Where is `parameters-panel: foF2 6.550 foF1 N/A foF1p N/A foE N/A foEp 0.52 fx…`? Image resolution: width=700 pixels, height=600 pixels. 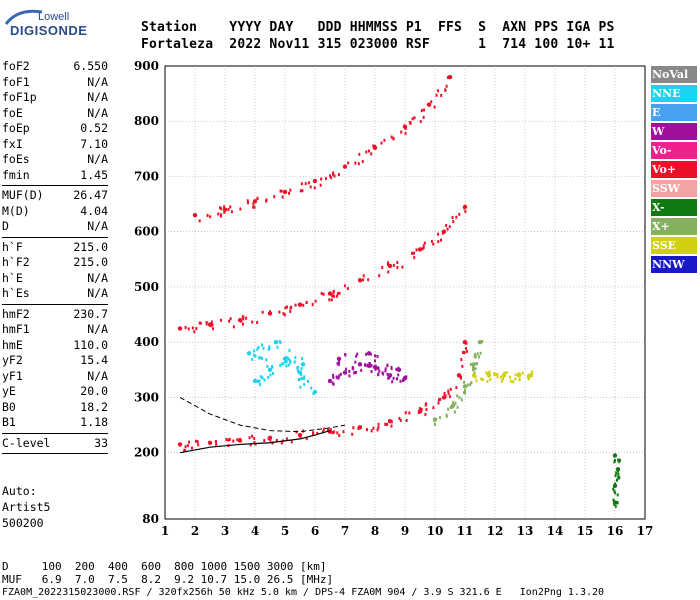
parameters-panel: foF2 6.550 foF1 N/A foF1p N/A foE N/A foEp 0.52 fx… is located at coordinates (55, 257).